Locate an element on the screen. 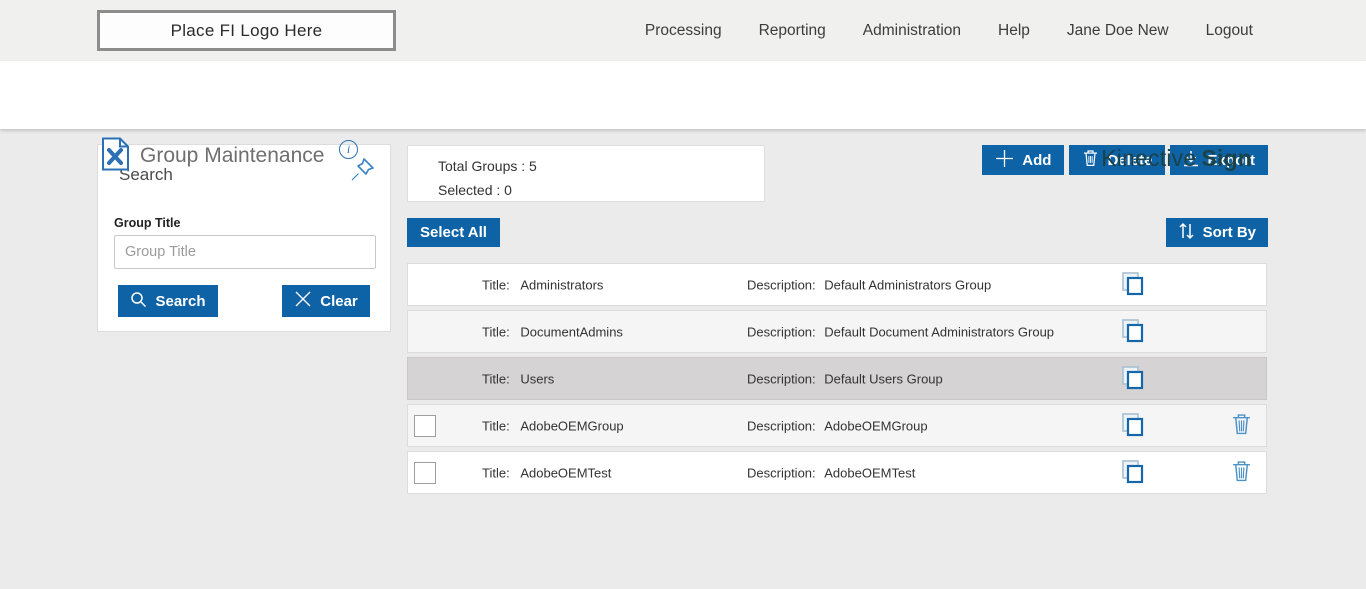  up-down-arrows-icon is located at coordinates (1186, 233).